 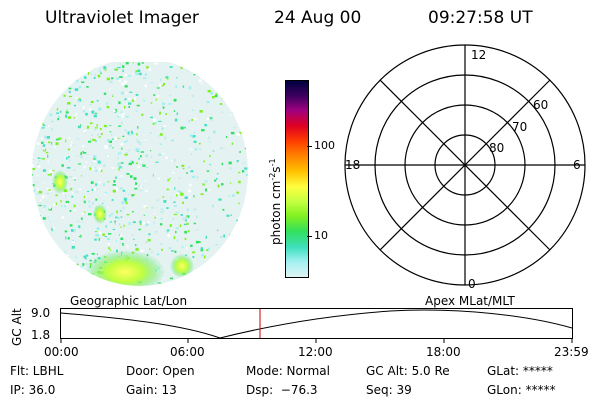 I want to click on polar-ring-70: 70, so click(x=519, y=127).